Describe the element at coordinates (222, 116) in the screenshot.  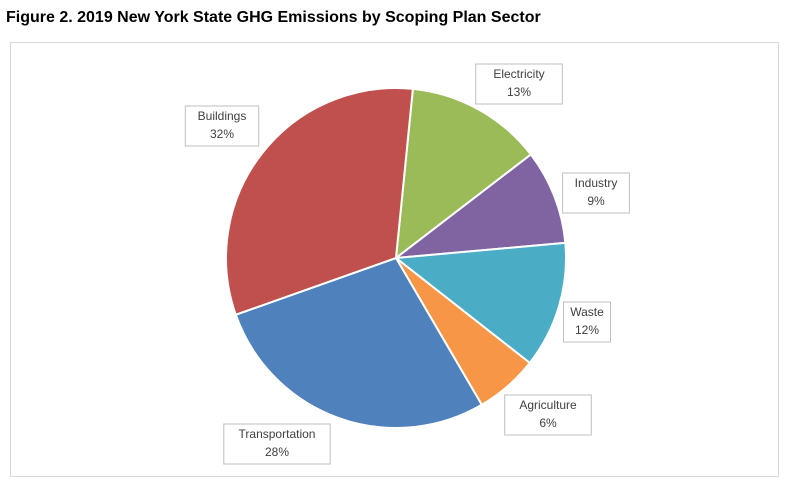
I see `category-label: Buildings` at that location.